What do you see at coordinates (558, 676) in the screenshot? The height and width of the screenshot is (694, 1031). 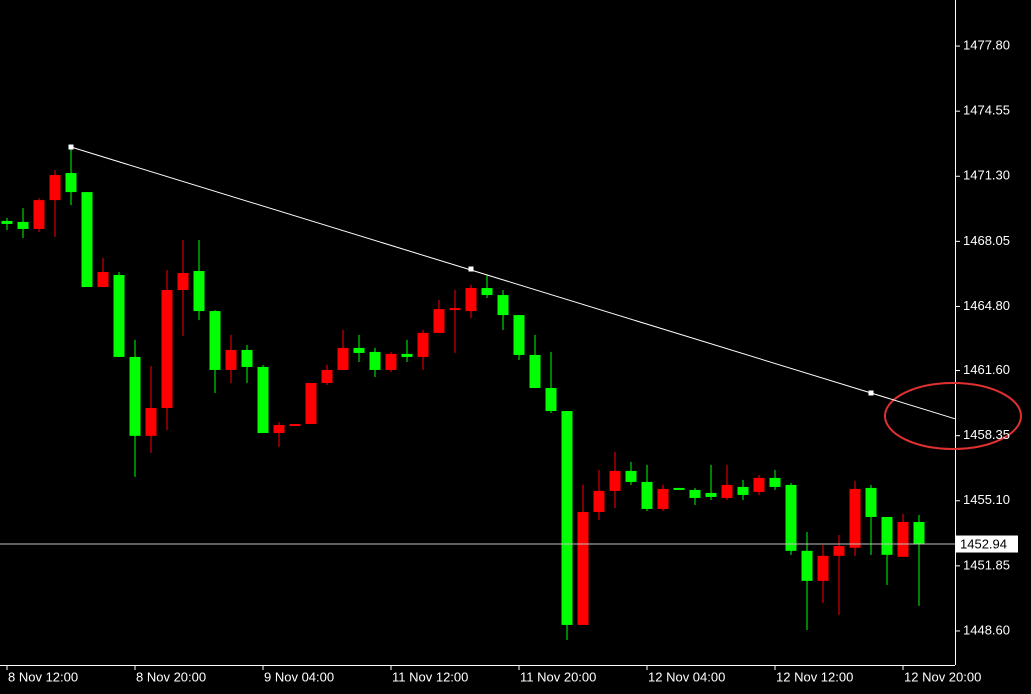 I see `x-tick-label: 11 Nov 20:00` at bounding box center [558, 676].